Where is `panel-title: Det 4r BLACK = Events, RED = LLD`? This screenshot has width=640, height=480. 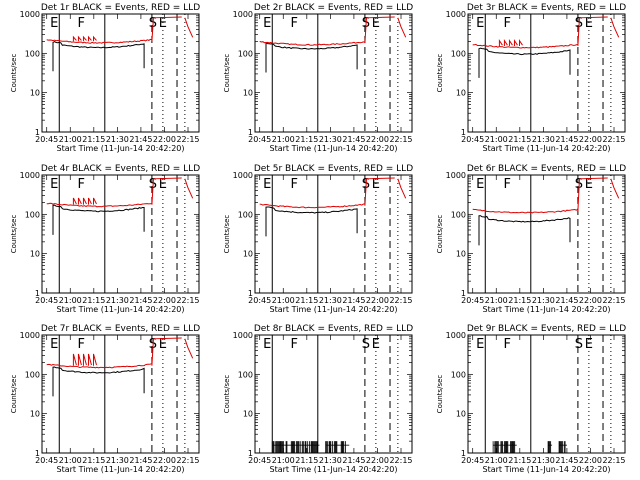 panel-title: Det 4r BLACK = Events, RED = LLD is located at coordinates (120, 169).